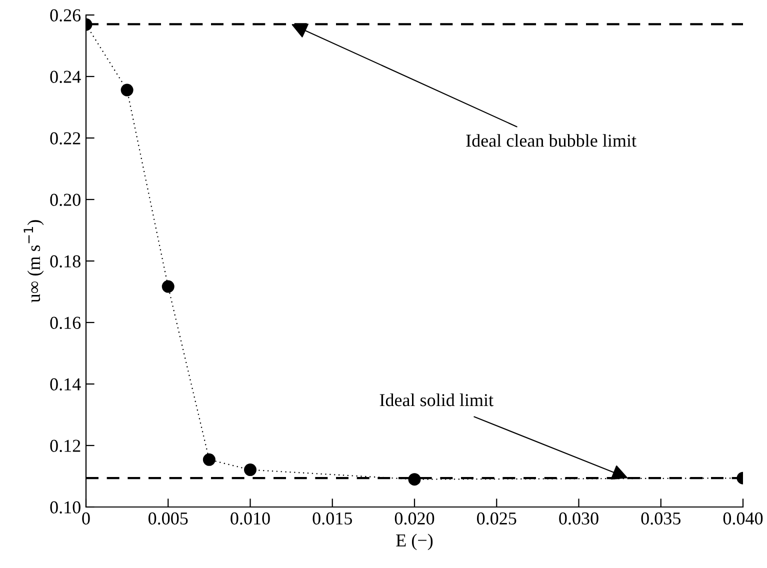  I want to click on y-tick-label: 0.10, so click(65, 507).